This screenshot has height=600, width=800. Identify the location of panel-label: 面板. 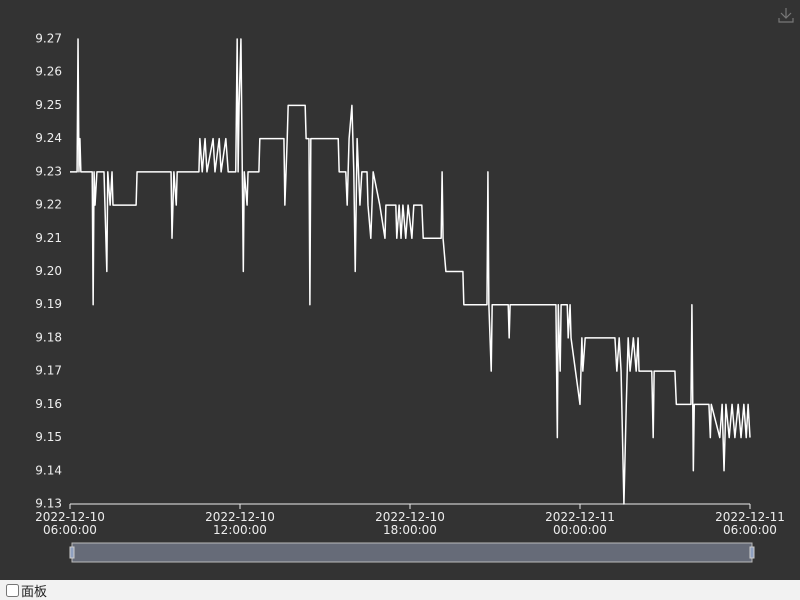
(34, 592).